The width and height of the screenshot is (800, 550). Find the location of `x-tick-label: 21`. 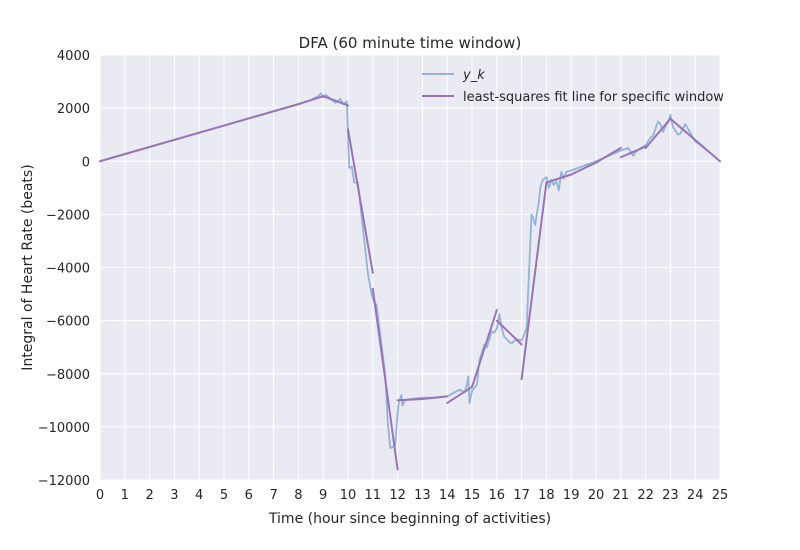

x-tick-label: 21 is located at coordinates (621, 495).